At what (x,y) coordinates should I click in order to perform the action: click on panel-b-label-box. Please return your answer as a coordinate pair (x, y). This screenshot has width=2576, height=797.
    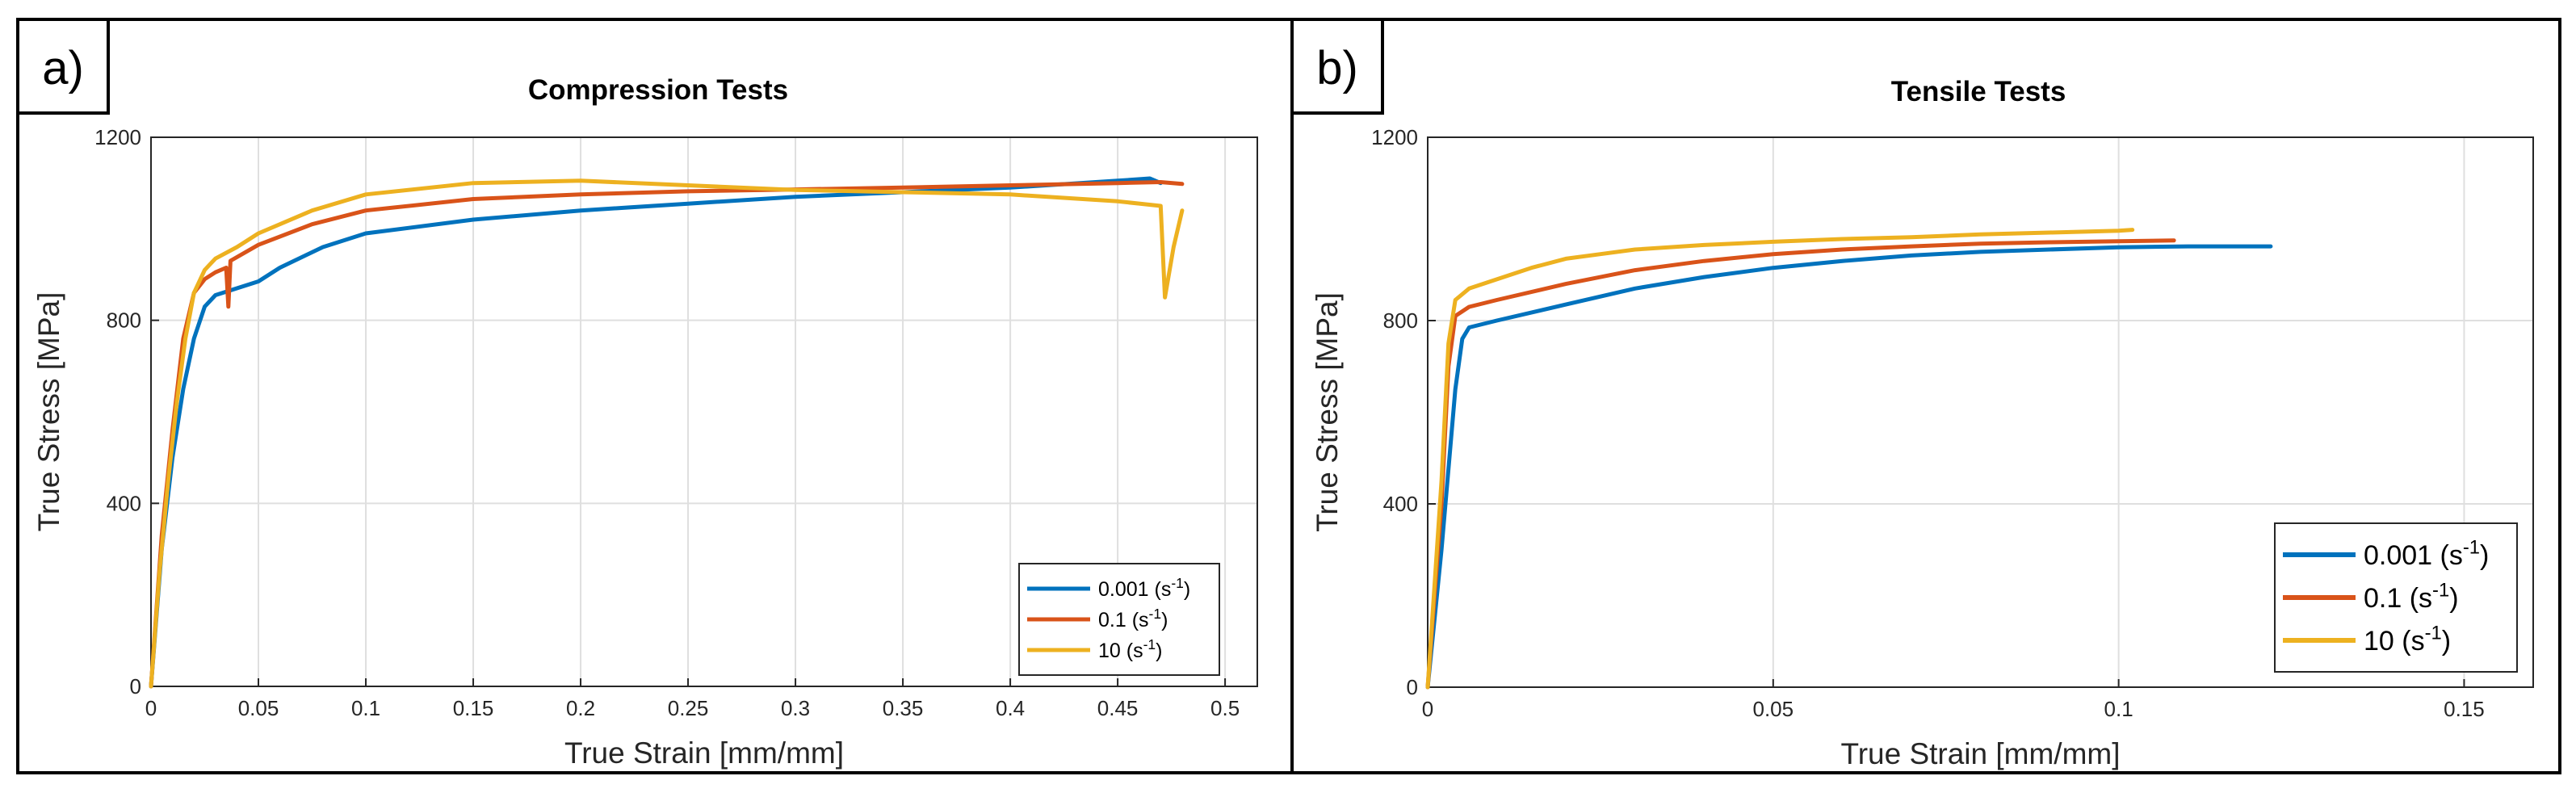
    Looking at the image, I should click on (1337, 66).